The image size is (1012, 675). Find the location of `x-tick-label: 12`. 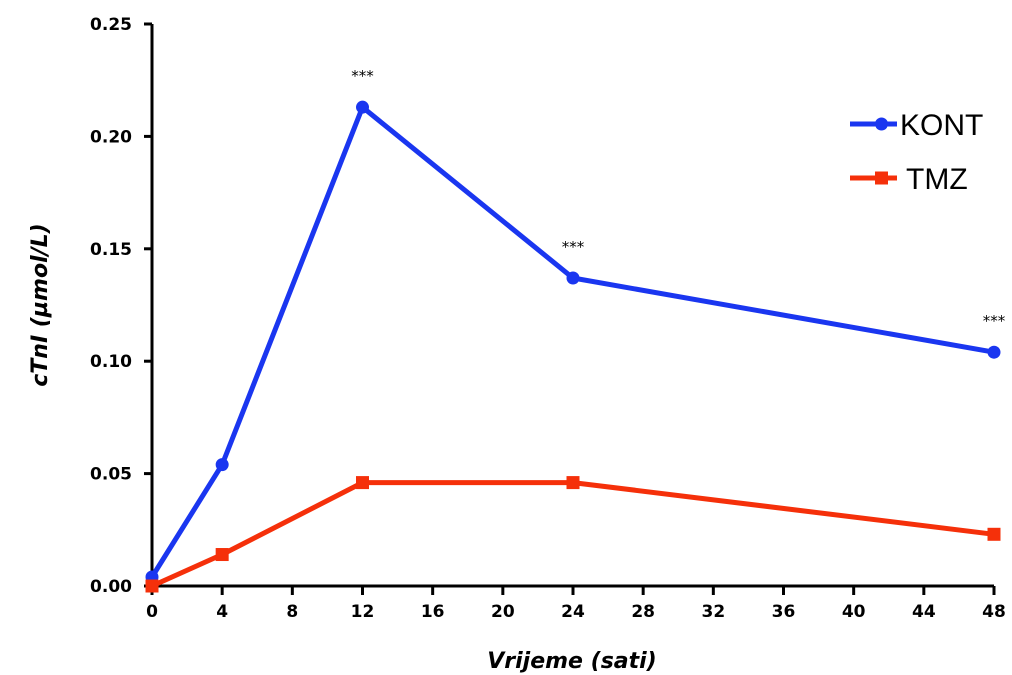

x-tick-label: 12 is located at coordinates (363, 612).